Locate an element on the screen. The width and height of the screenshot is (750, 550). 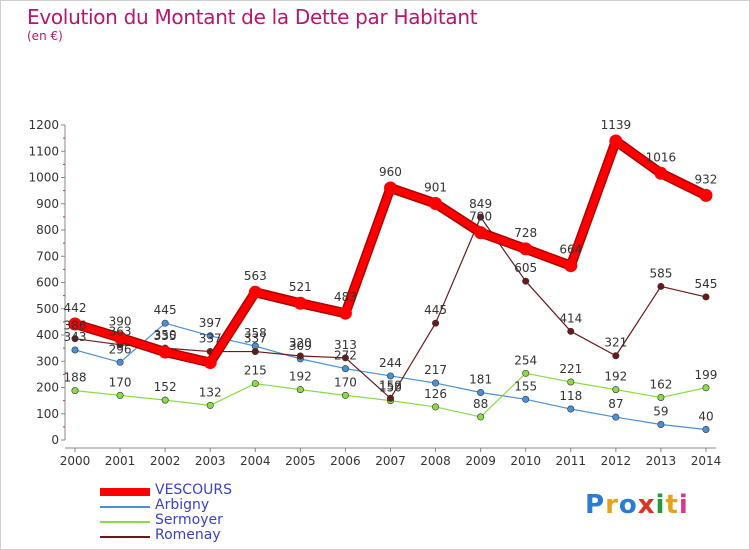
data-label-romenay: 350 is located at coordinates (165, 335).